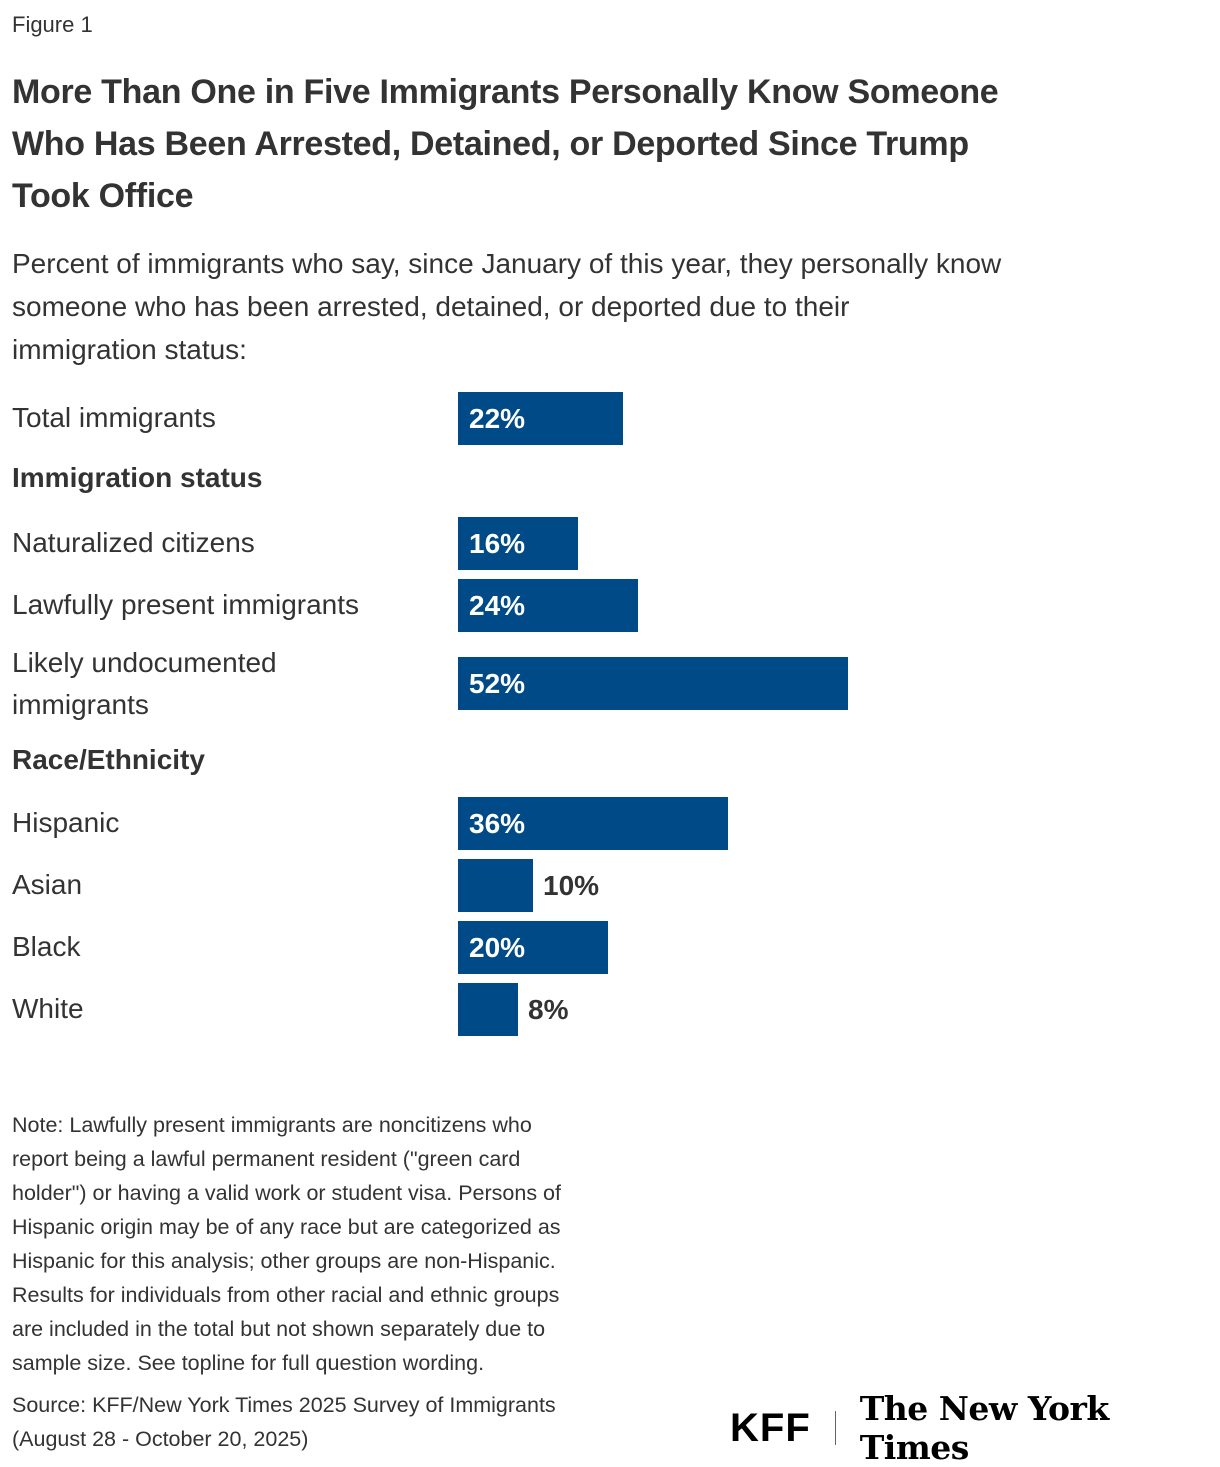  I want to click on category-label: Lawfully present immigrants, so click(186, 604).